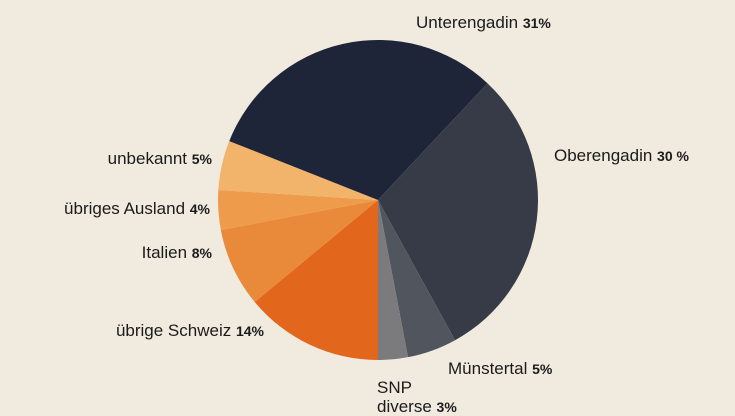 This screenshot has width=735, height=416. I want to click on slice-snp, so click(393, 280).